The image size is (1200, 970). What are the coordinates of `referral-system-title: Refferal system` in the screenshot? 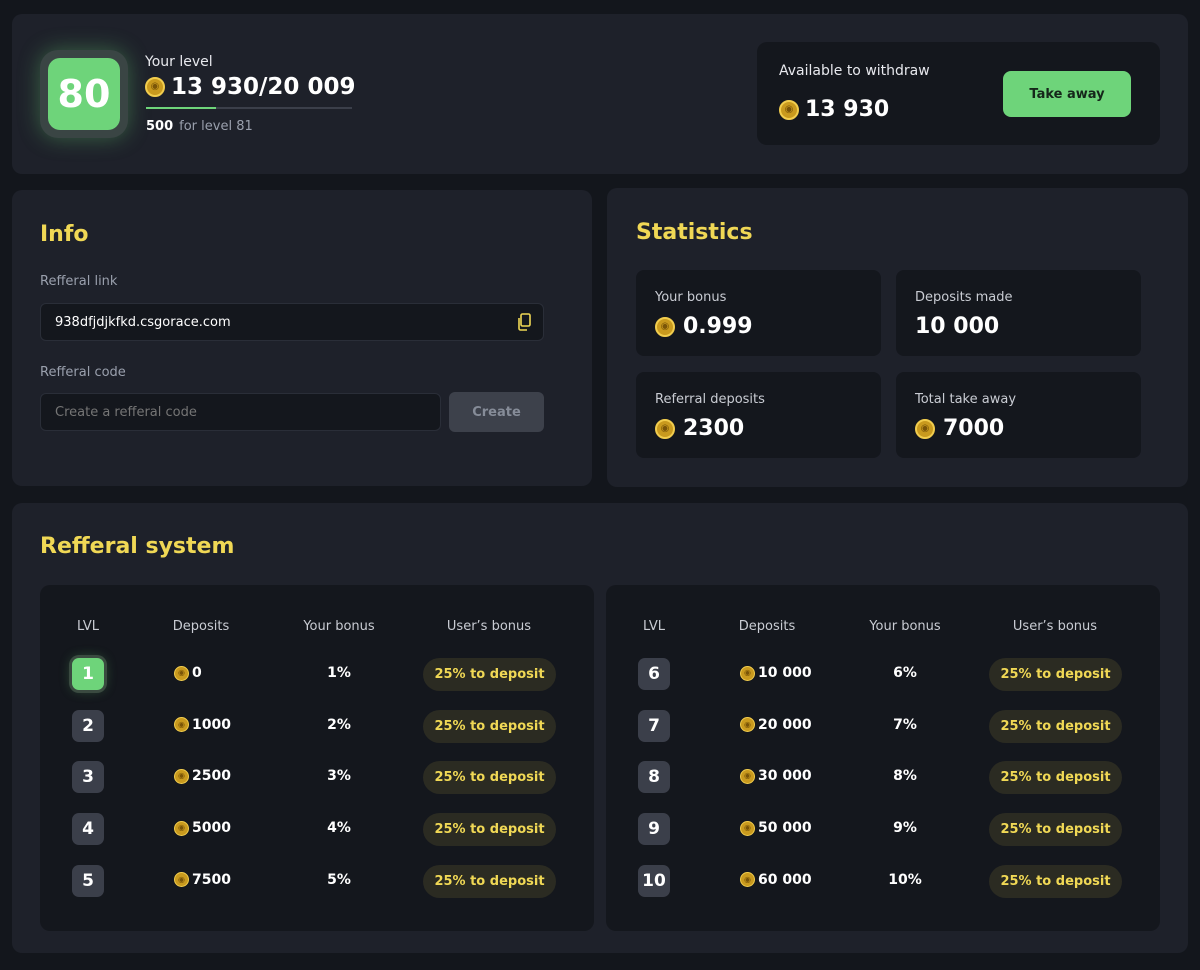 It's located at (137, 546).